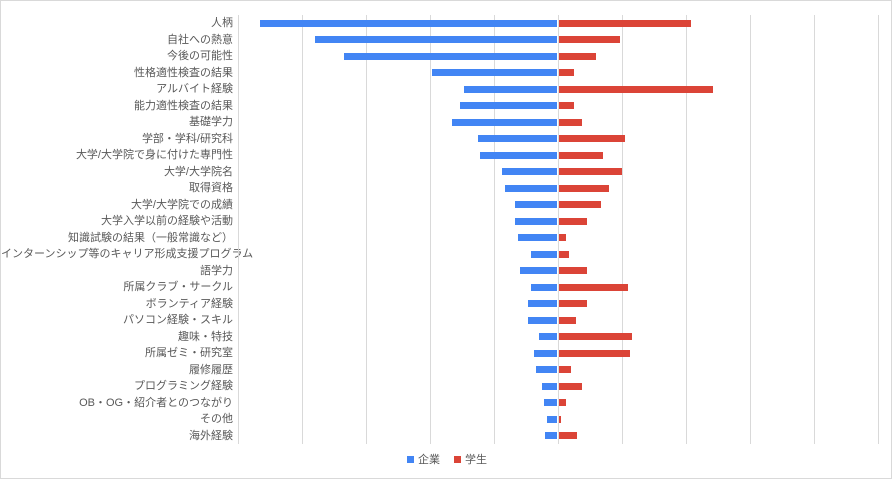 Image resolution: width=892 pixels, height=479 pixels. I want to click on bar-企業-17, so click(542, 304).